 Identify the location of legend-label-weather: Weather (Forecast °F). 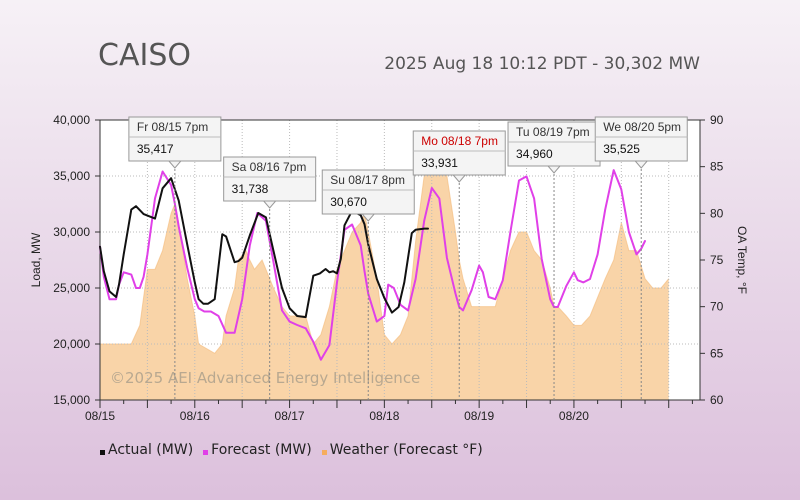
(406, 450).